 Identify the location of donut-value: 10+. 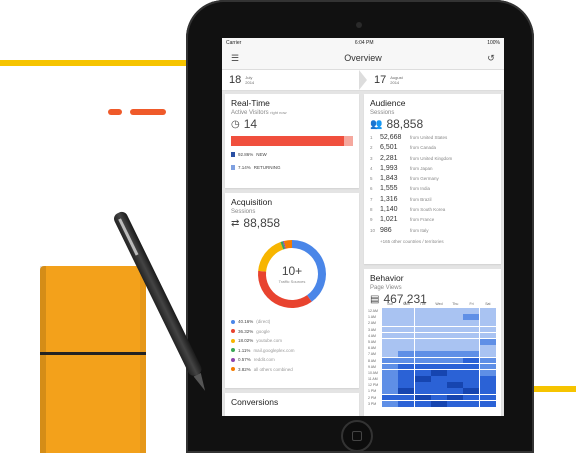
(292, 271).